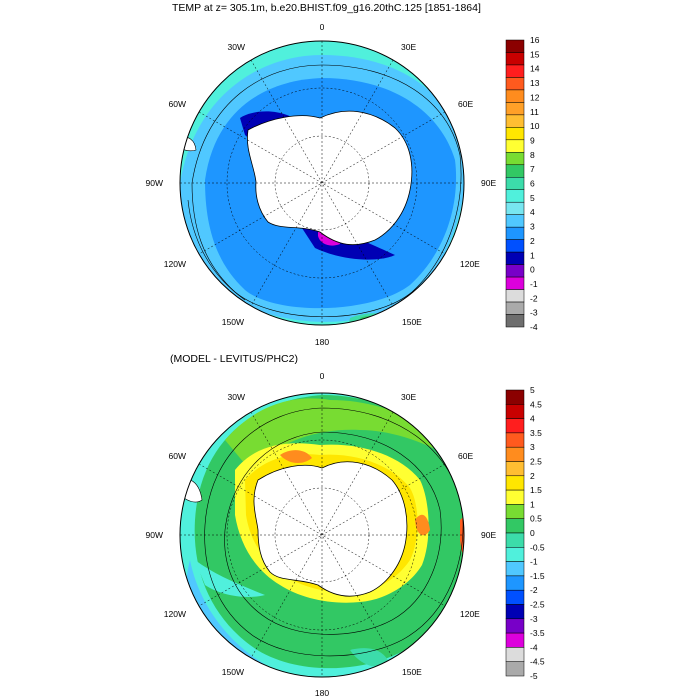 This screenshot has width=700, height=700. Describe the element at coordinates (534, 676) in the screenshot. I see `colorbar-tick-label: -5` at that location.